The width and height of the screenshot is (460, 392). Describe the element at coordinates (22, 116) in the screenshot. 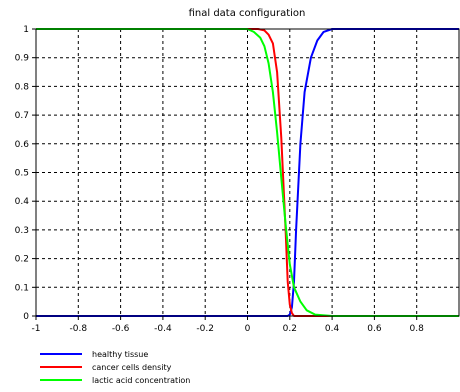

I see `y-tick-label: 0.7` at that location.